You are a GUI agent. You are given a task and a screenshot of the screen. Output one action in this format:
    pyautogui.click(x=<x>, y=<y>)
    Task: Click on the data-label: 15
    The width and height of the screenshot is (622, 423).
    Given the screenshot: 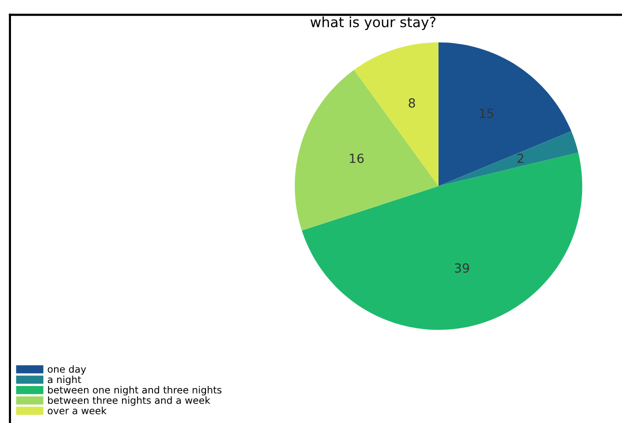 What is the action you would take?
    pyautogui.click(x=487, y=113)
    